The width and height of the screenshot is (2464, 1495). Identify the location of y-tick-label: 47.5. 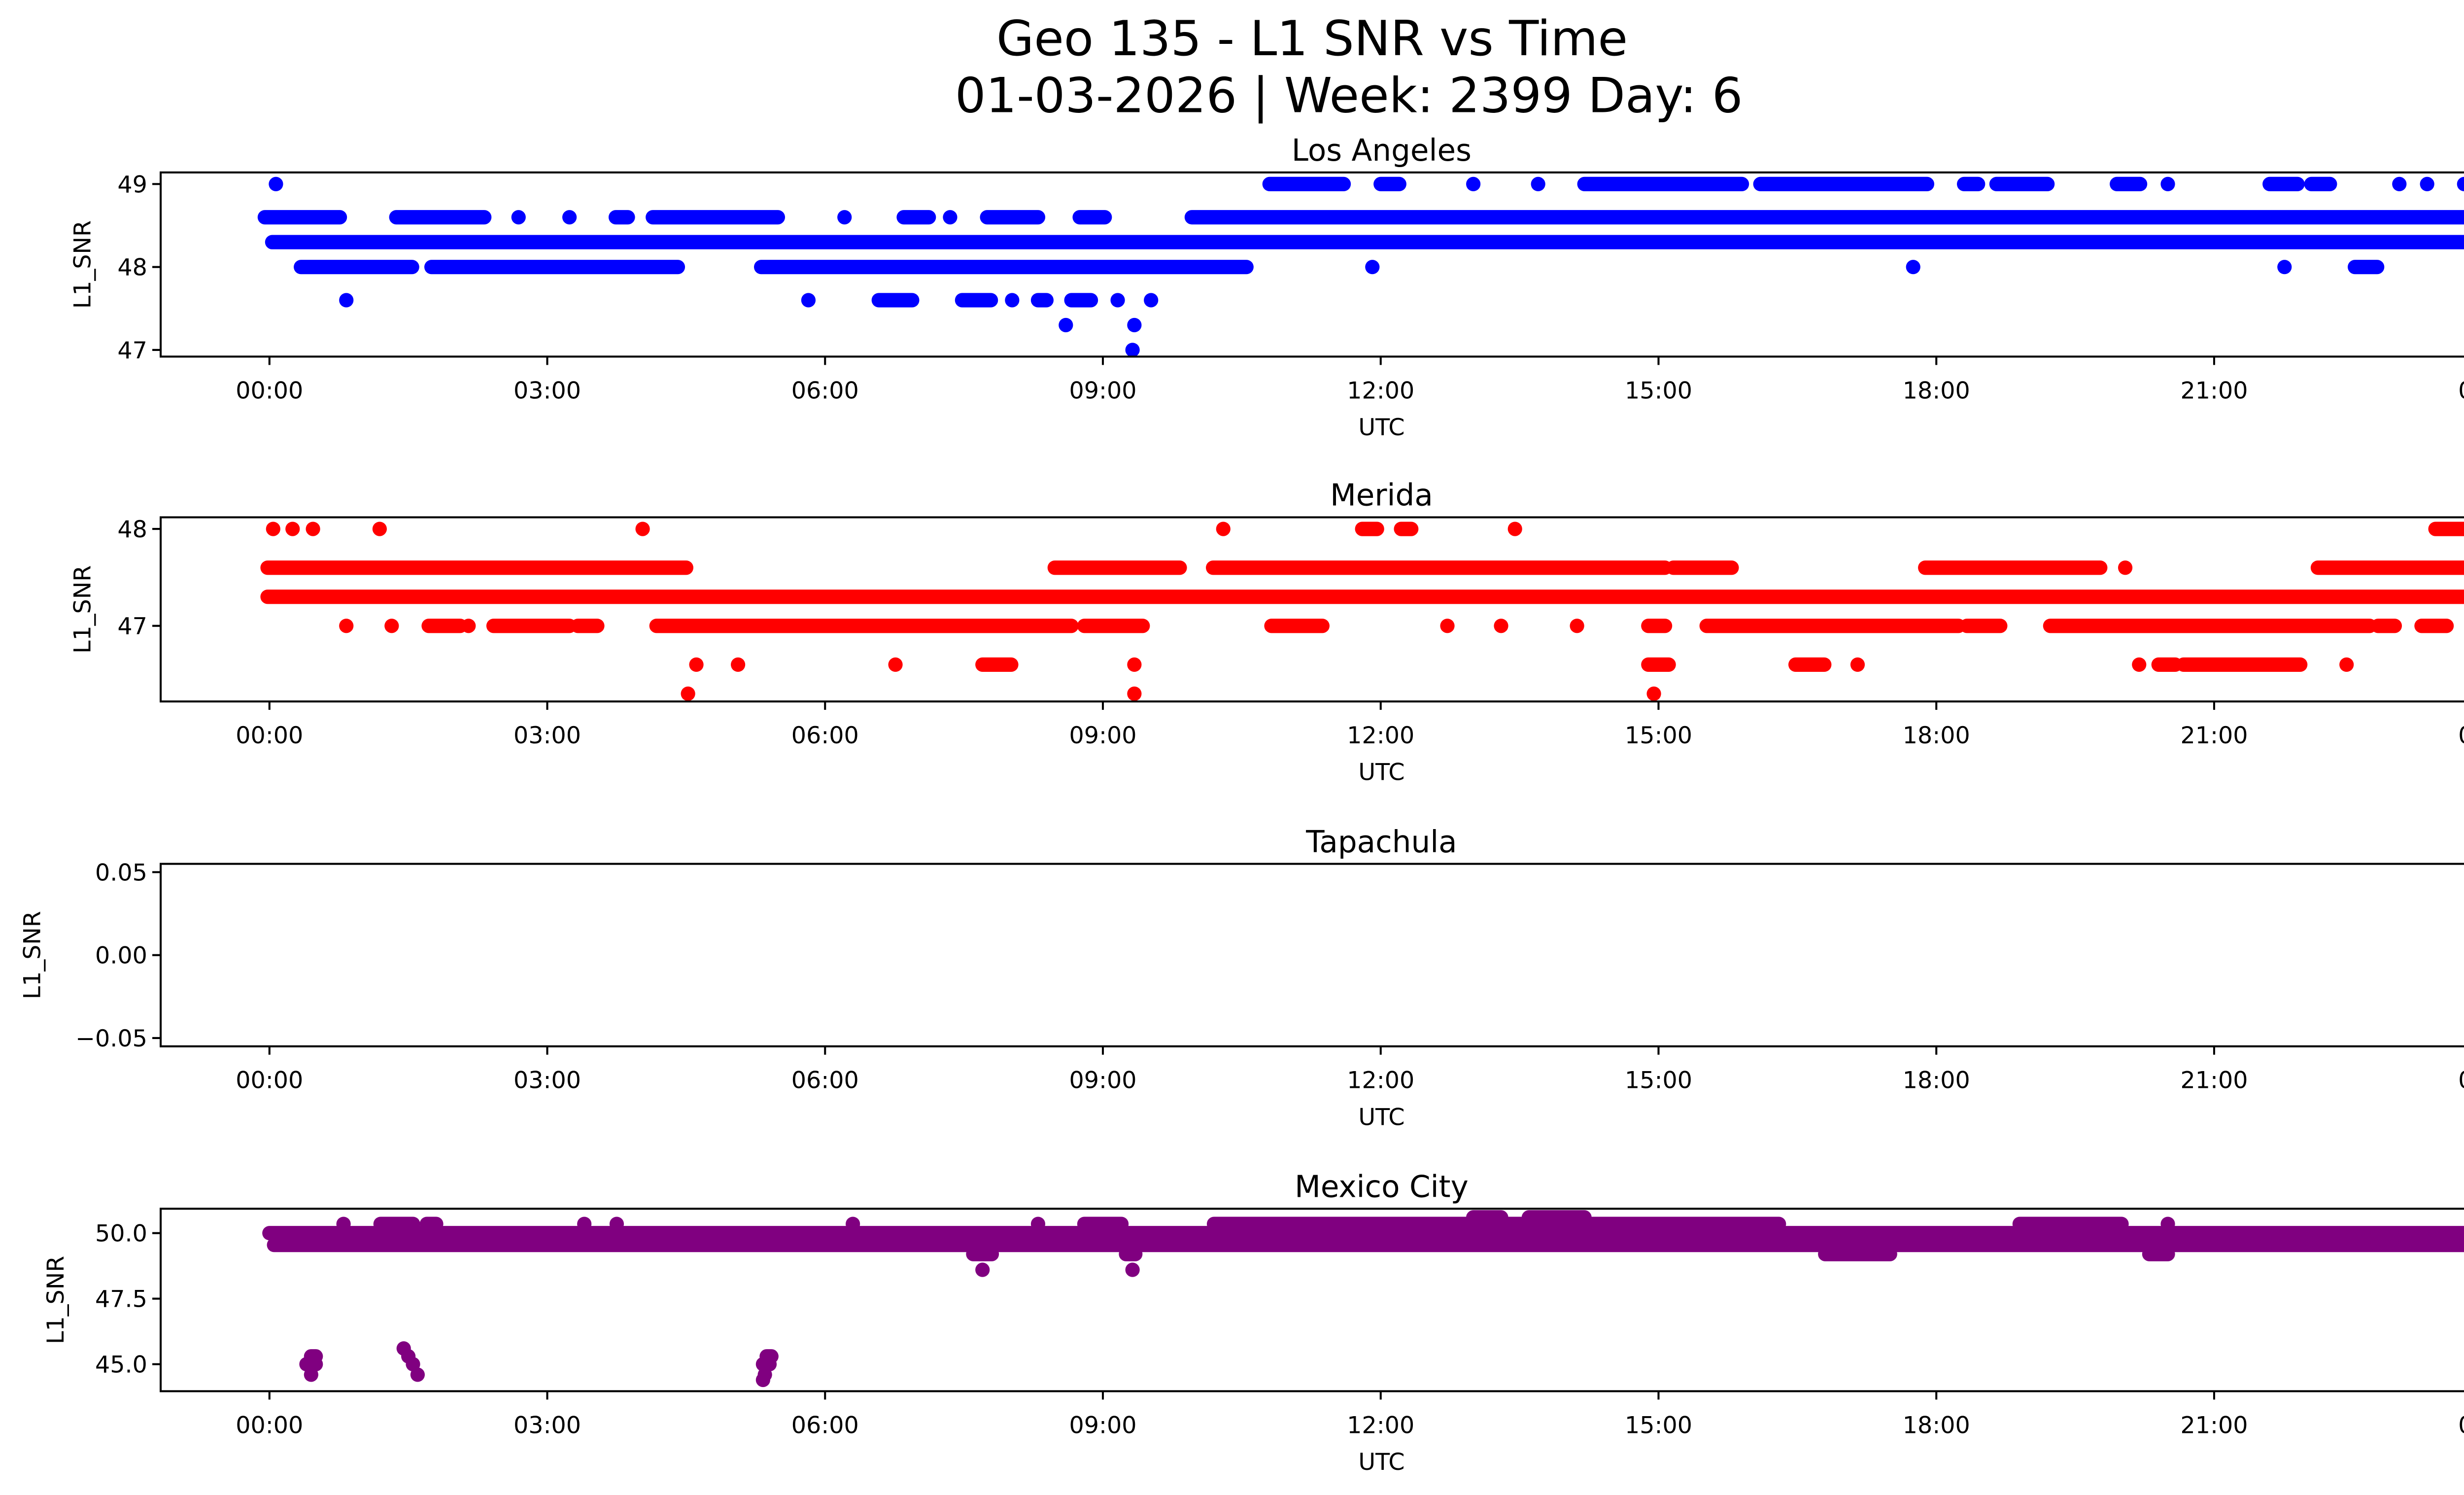
(121, 1299).